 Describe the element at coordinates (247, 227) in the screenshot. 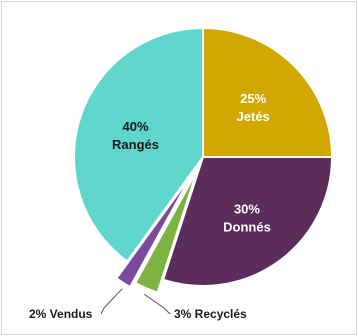

I see `slice-label-name: Donnés` at that location.